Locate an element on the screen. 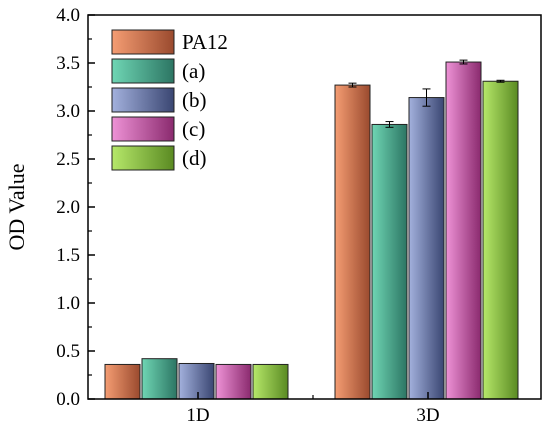 This screenshot has width=550, height=431. y-tick-label: 2.0 is located at coordinates (68, 207).